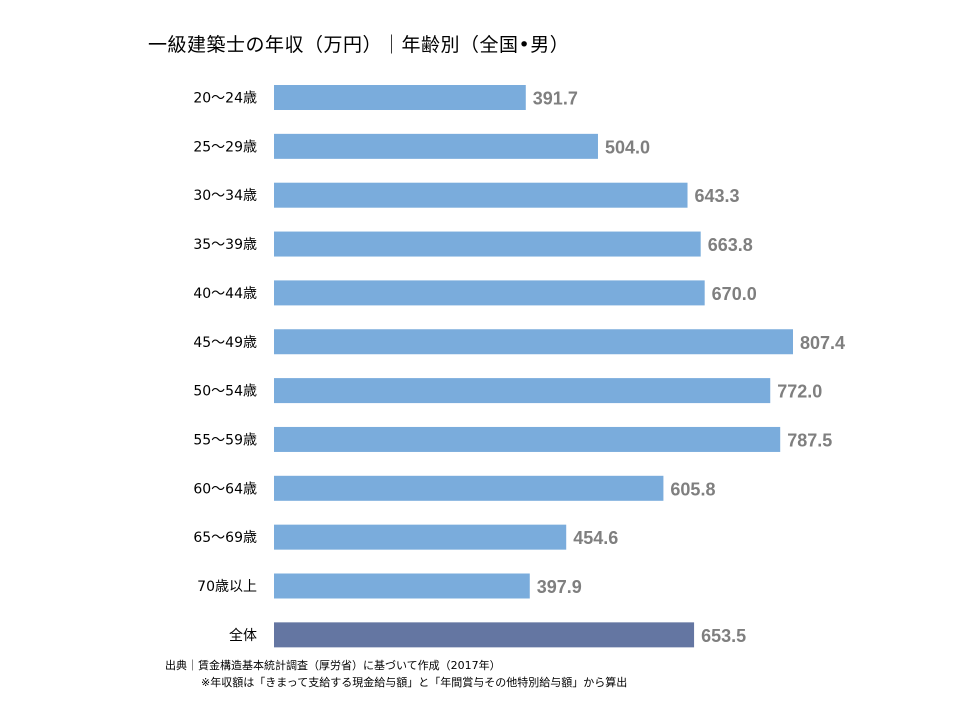  Describe the element at coordinates (225, 147) in the screenshot. I see `category-label: 25～29歳` at that location.